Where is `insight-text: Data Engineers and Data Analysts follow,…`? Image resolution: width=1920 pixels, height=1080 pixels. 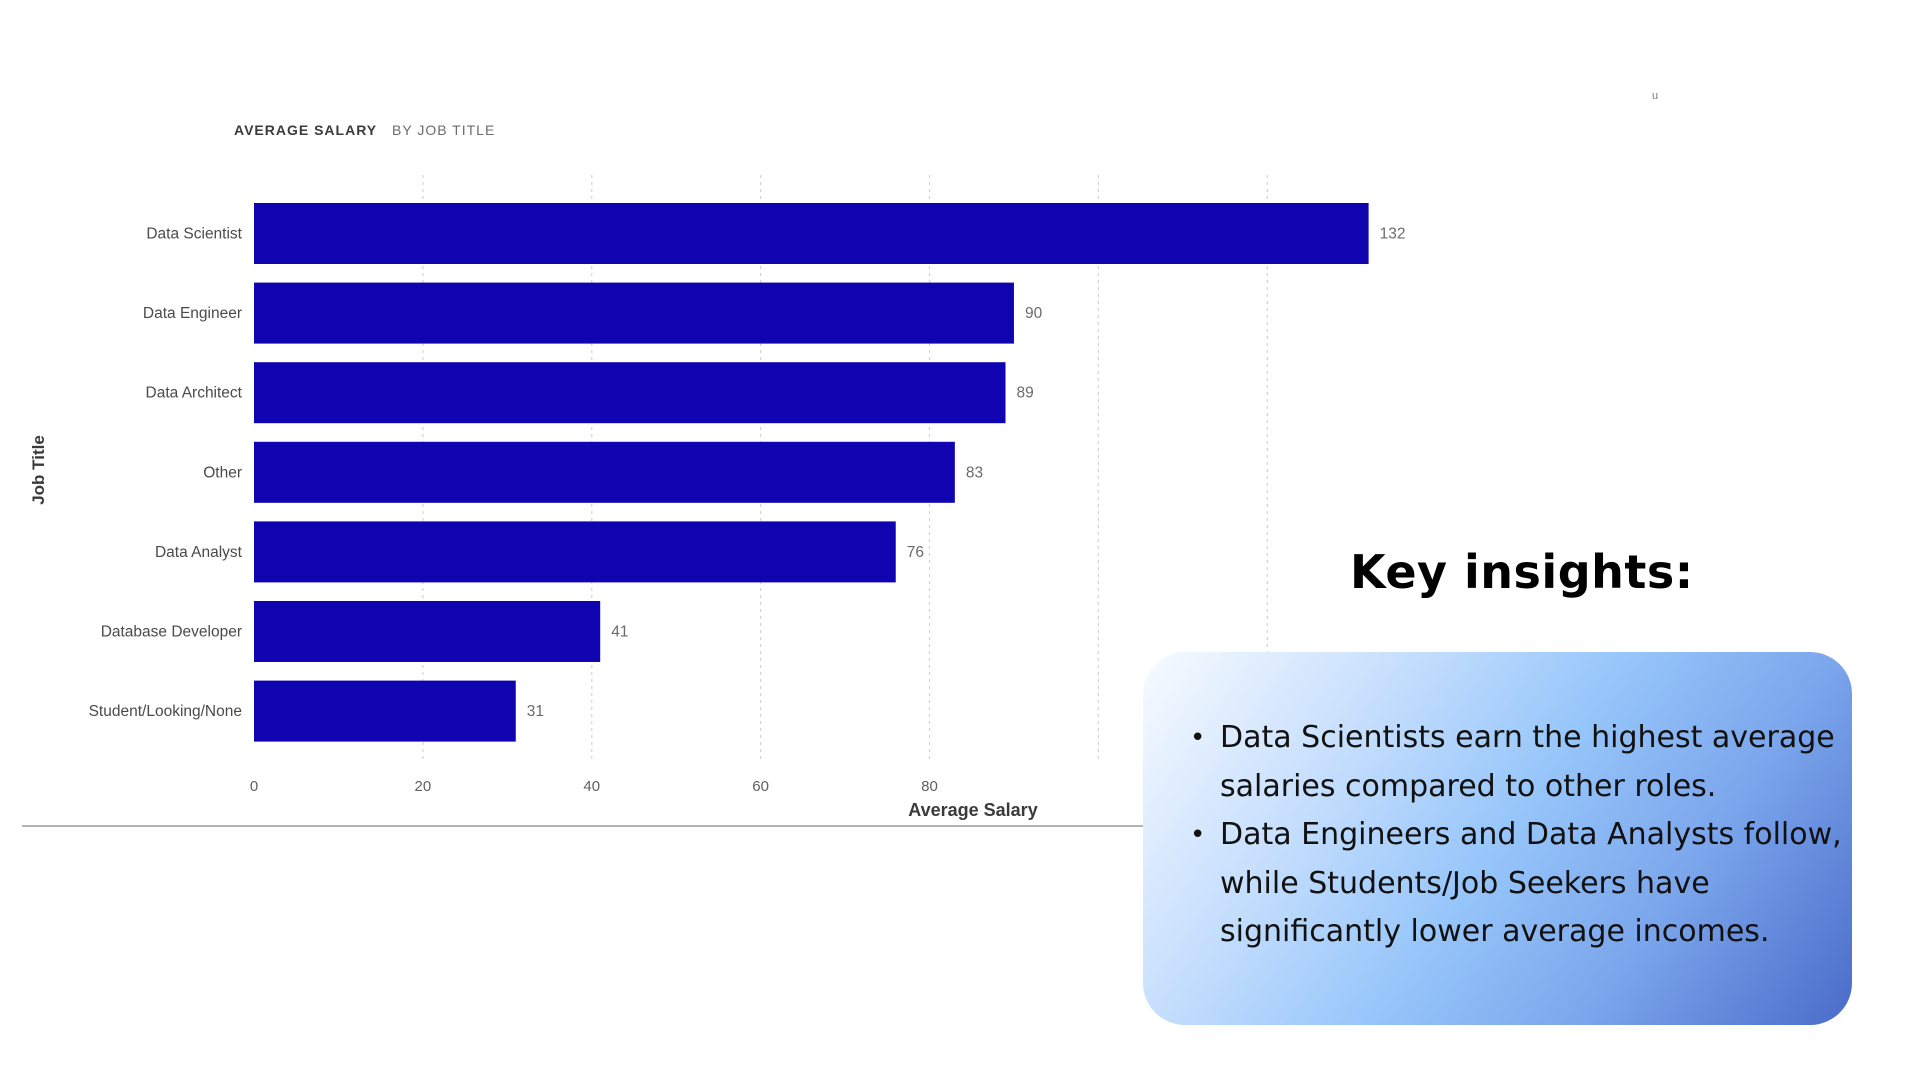 insight-text: Data Engineers and Data Analysts follow,… is located at coordinates (1531, 883).